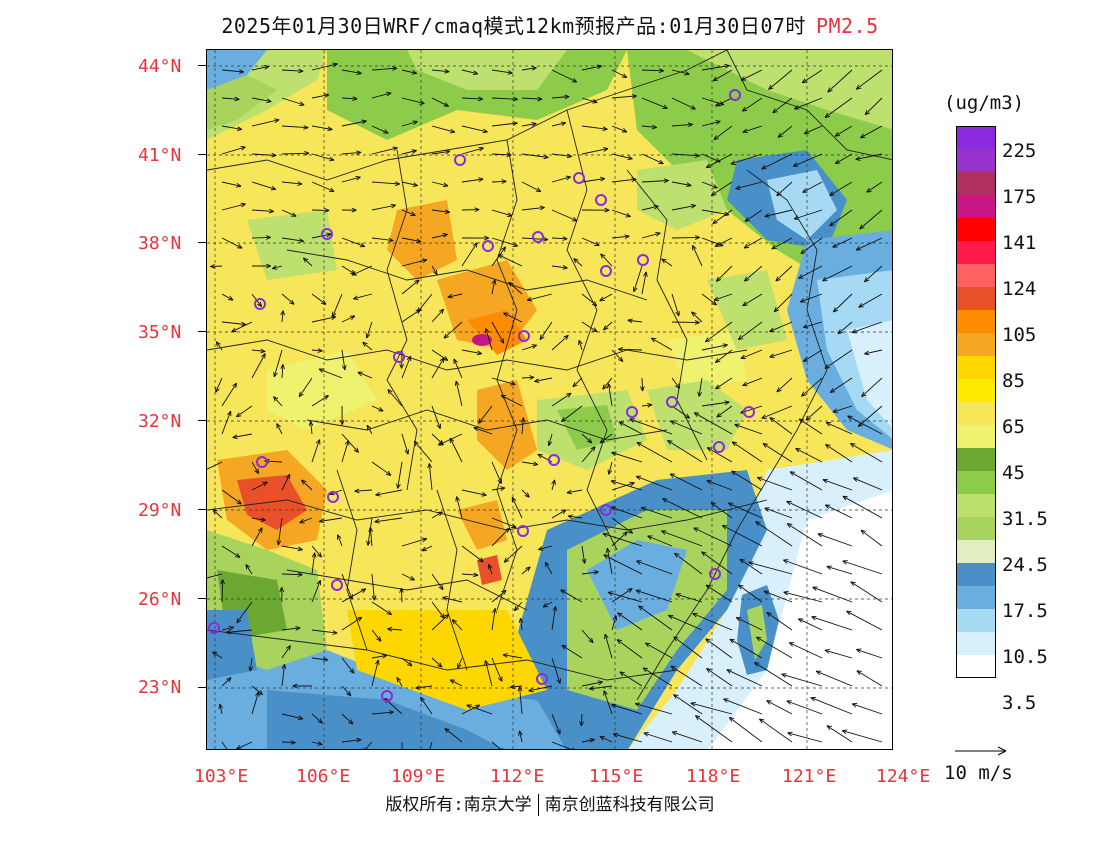  What do you see at coordinates (202, 687) in the screenshot?
I see `lat-tick` at bounding box center [202, 687].